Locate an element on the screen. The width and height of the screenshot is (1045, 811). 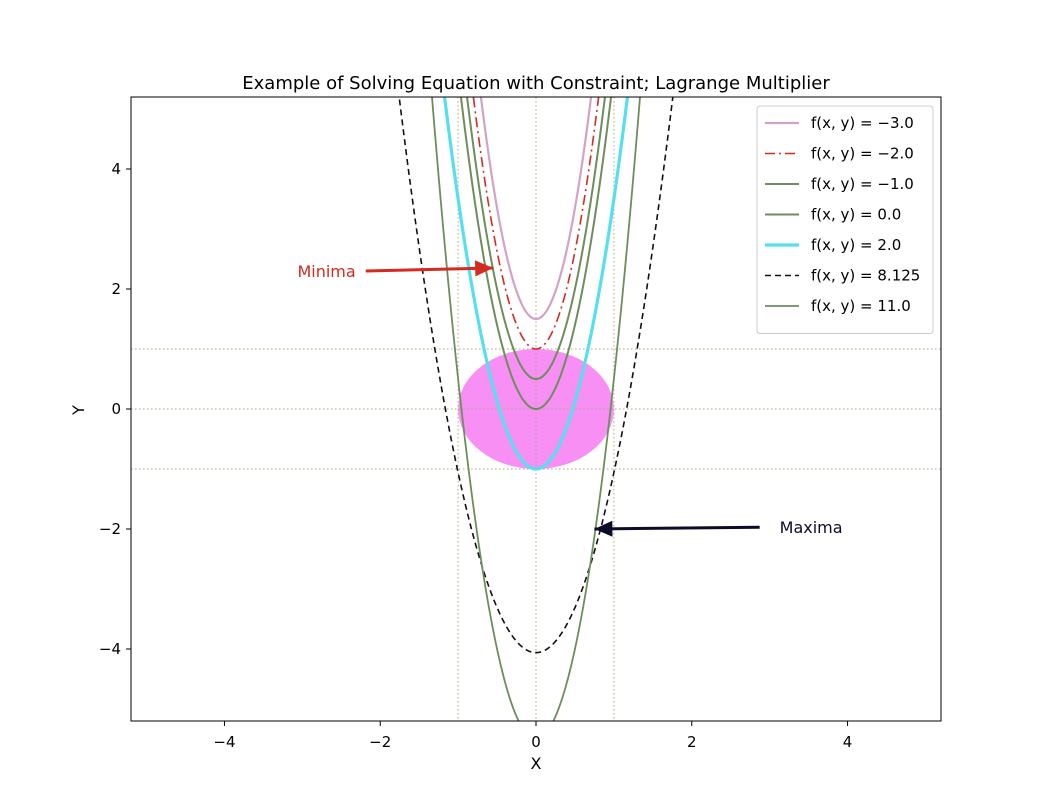
y-tick-label: −4 is located at coordinates (110, 649).